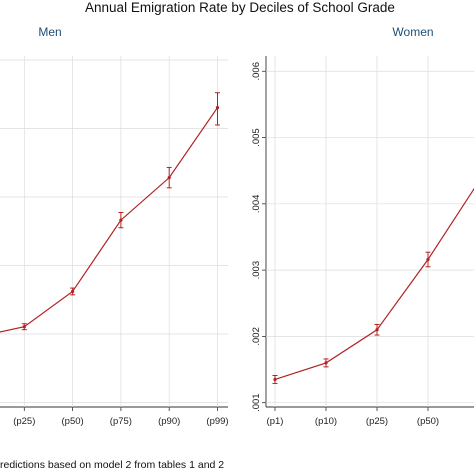  I want to click on x-tick-label: (p99), so click(217, 421).